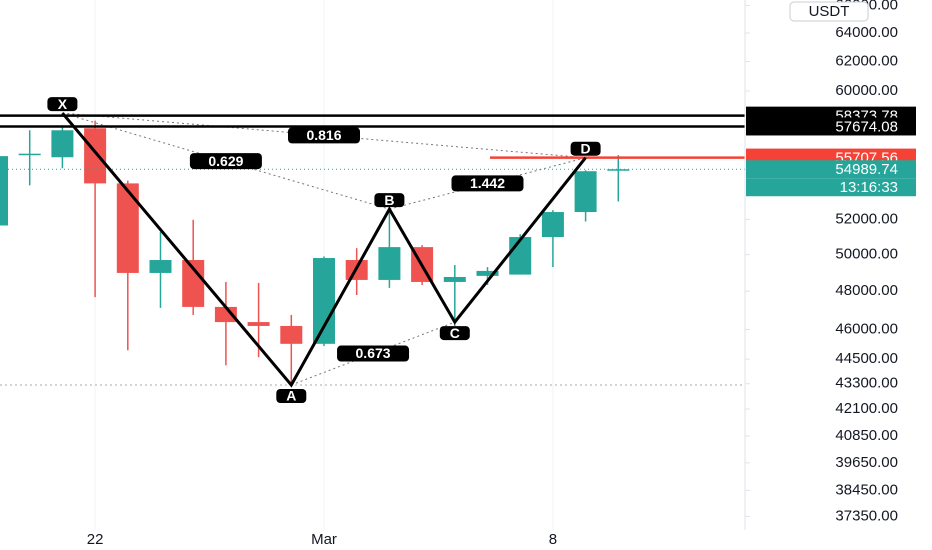 Image resolution: width=932 pixels, height=550 pixels. I want to click on y-tick-label: 50000.00, so click(866, 254).